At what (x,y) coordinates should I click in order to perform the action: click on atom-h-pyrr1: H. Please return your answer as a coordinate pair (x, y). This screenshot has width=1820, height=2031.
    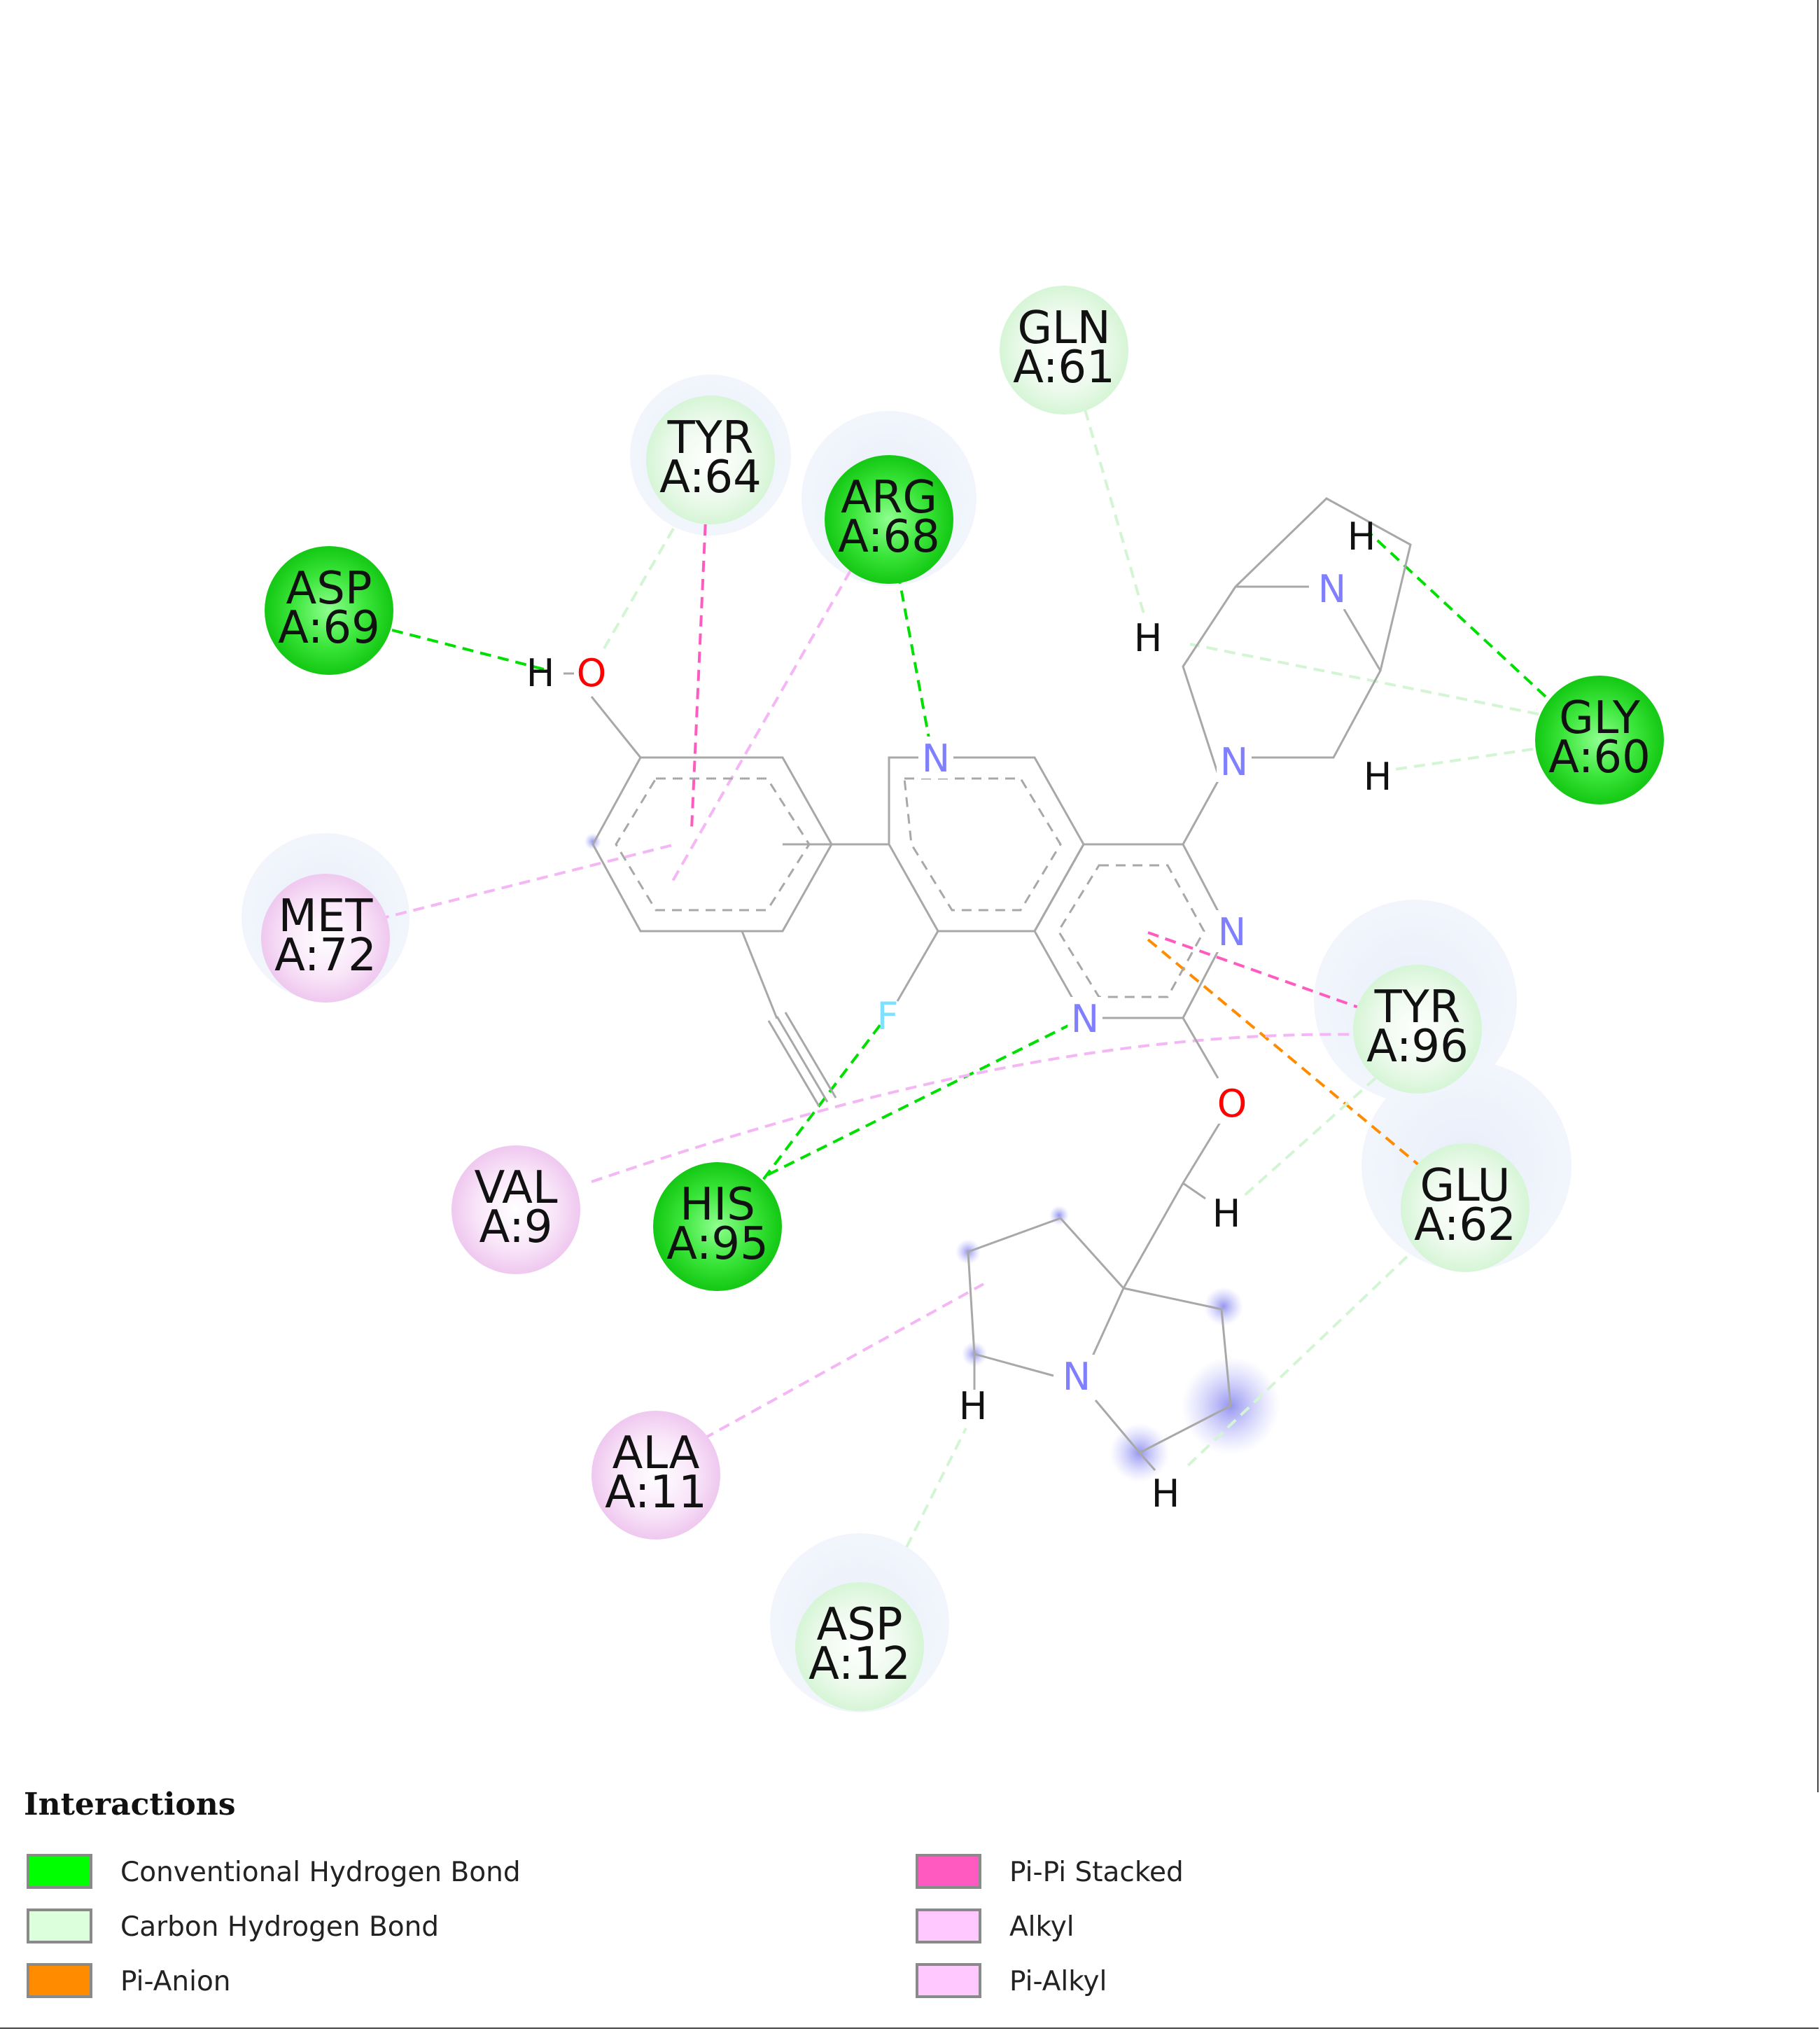
    Looking at the image, I should click on (973, 1406).